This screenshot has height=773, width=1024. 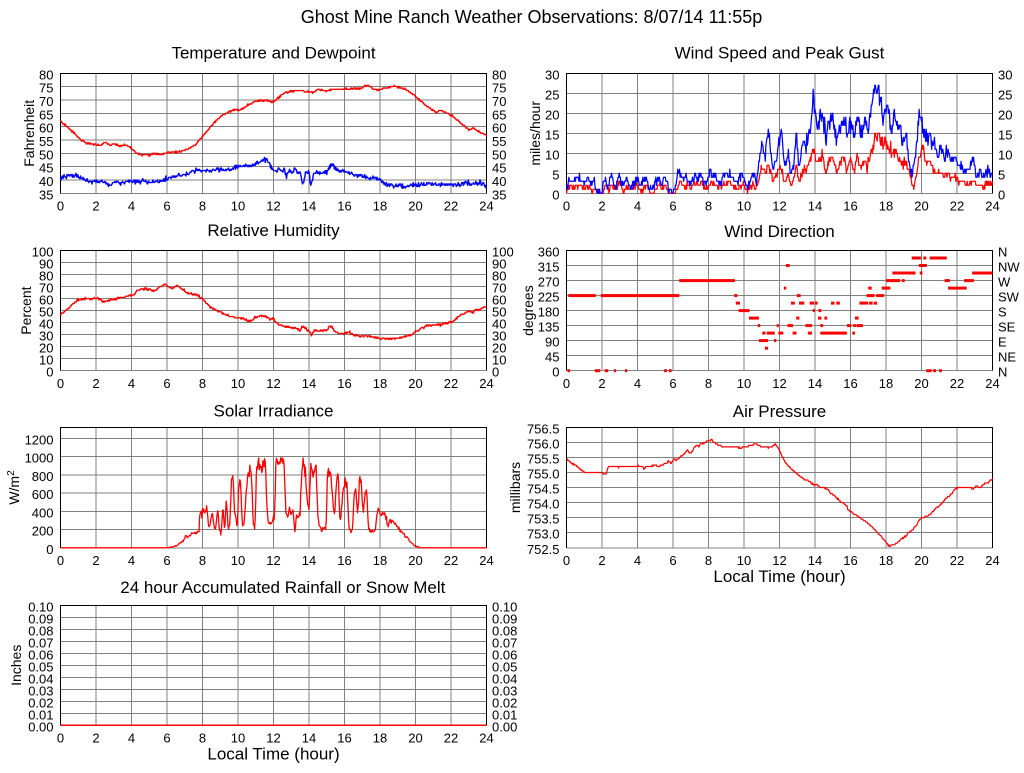 I want to click on svg-text: 600, so click(x=43, y=494).